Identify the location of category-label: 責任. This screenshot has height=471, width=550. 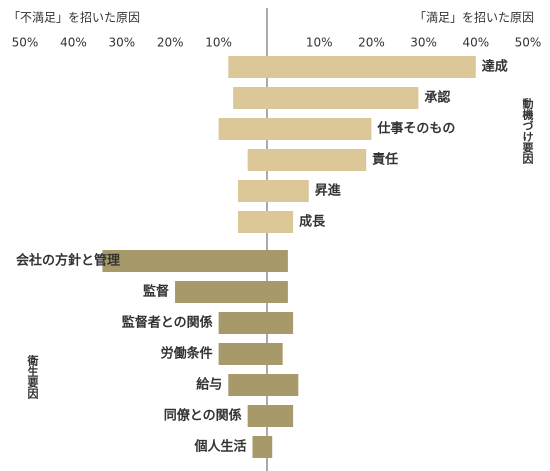
(385, 160).